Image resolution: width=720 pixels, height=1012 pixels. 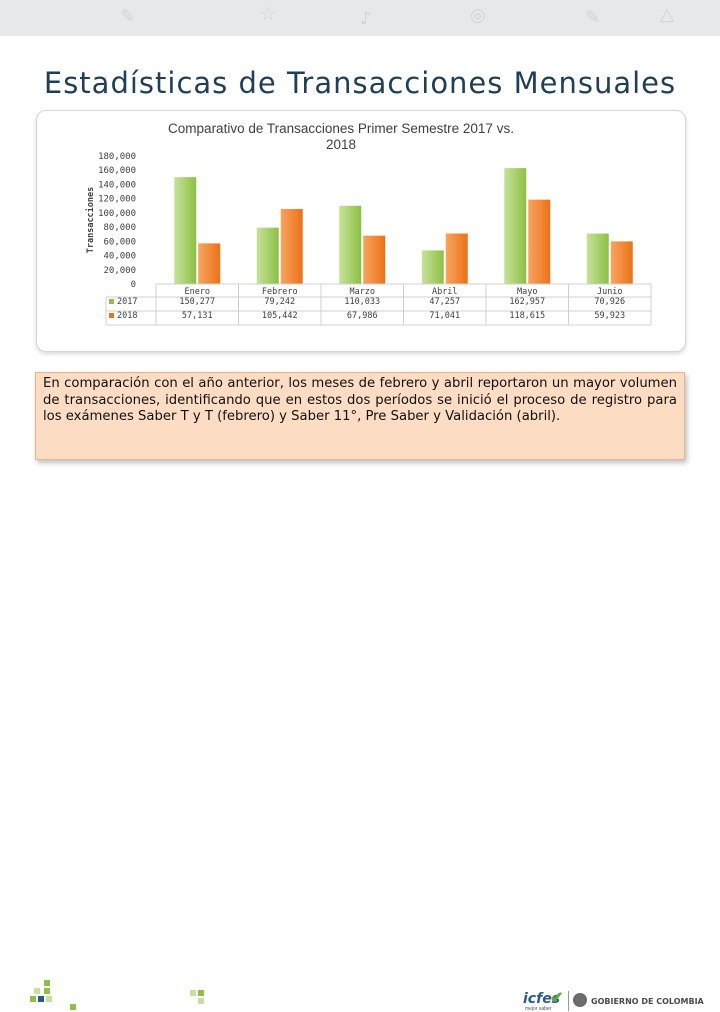 I want to click on bar-2018-mayo, so click(x=539, y=241).